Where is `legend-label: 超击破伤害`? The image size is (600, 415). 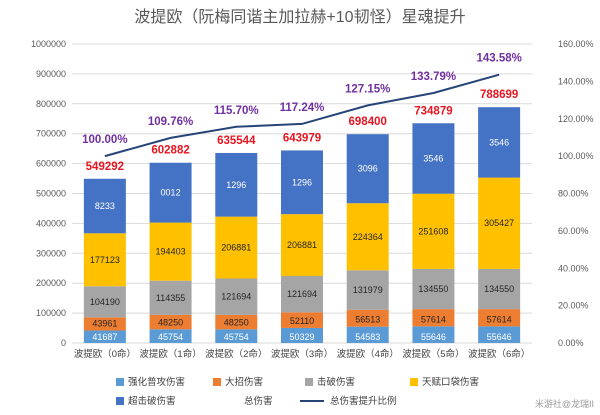 legend-label: 超击破伤害 is located at coordinates (152, 401).